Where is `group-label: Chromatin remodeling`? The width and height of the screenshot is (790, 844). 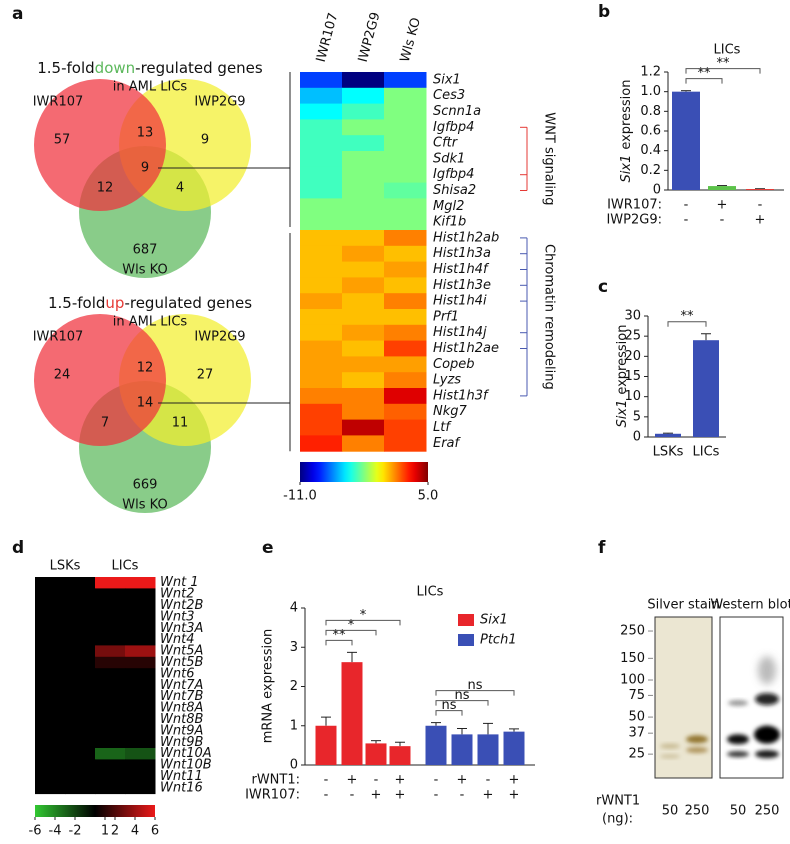
group-label: Chromatin remodeling is located at coordinates (549, 317).